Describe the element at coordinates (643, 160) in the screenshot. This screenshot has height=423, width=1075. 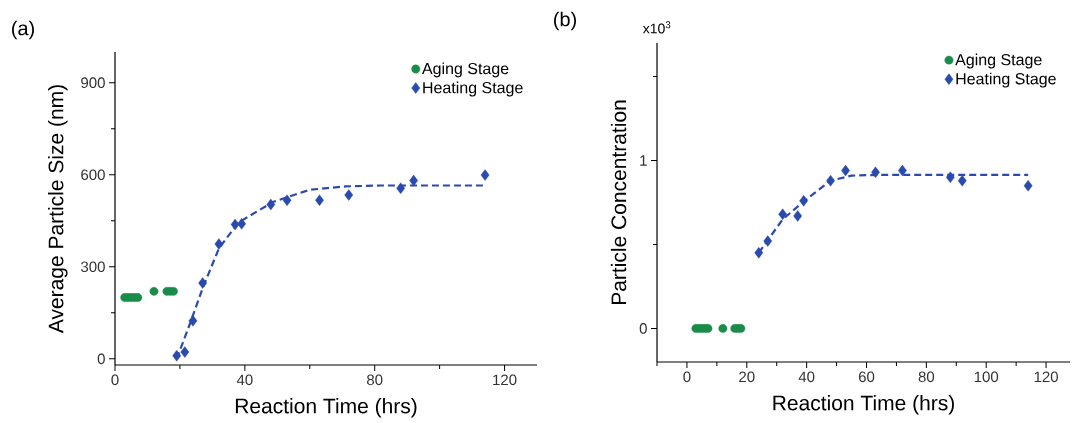
I see `y-tick-label: 1` at that location.